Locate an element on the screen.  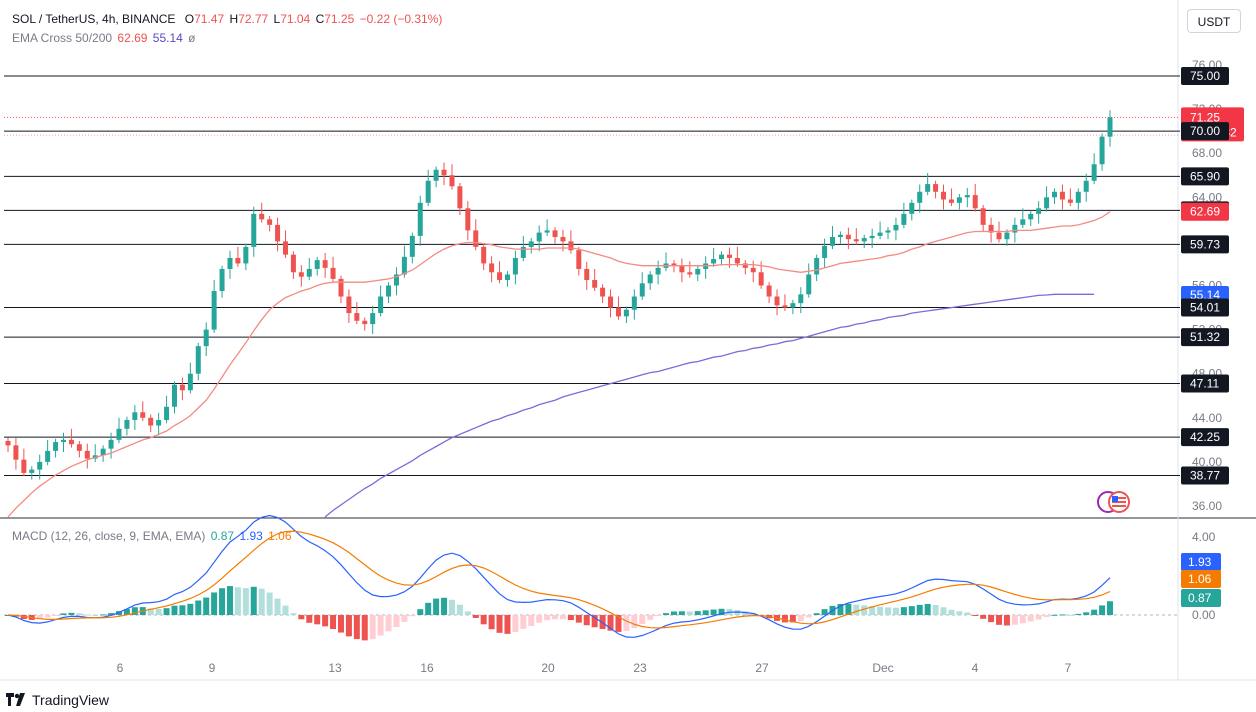
macd-label-text: 0.87 is located at coordinates (1200, 598).